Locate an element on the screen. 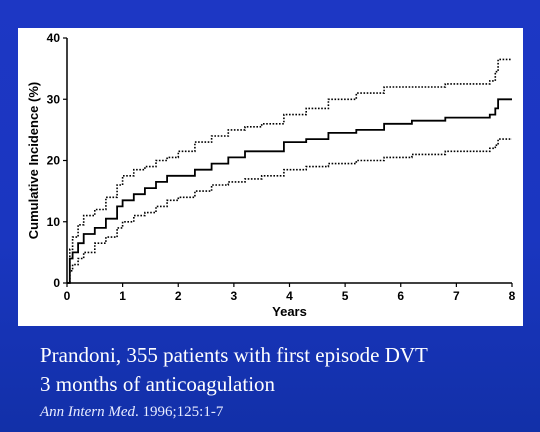 This screenshot has width=540, height=432. citation-details: . 1996;125:1-7 is located at coordinates (179, 412).